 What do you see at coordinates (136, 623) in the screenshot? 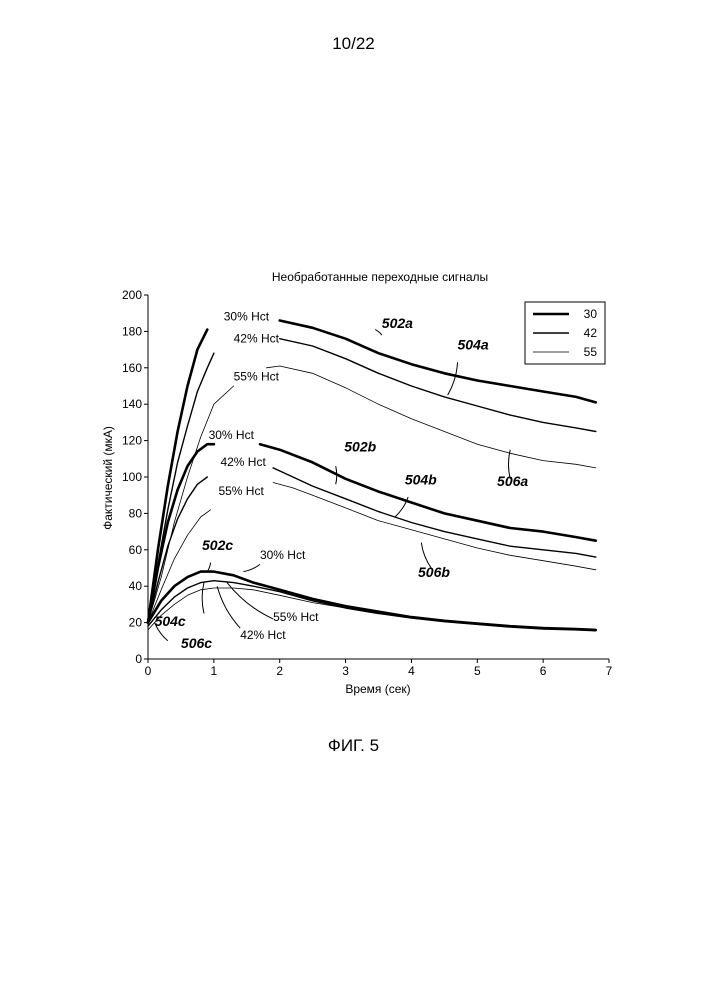
I see `y-tick-label: 20` at bounding box center [136, 623].